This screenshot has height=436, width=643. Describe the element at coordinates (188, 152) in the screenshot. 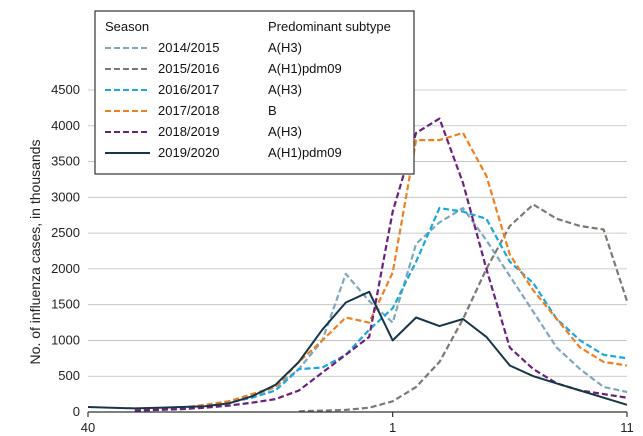

I see `legend-season: 2019/2020` at that location.